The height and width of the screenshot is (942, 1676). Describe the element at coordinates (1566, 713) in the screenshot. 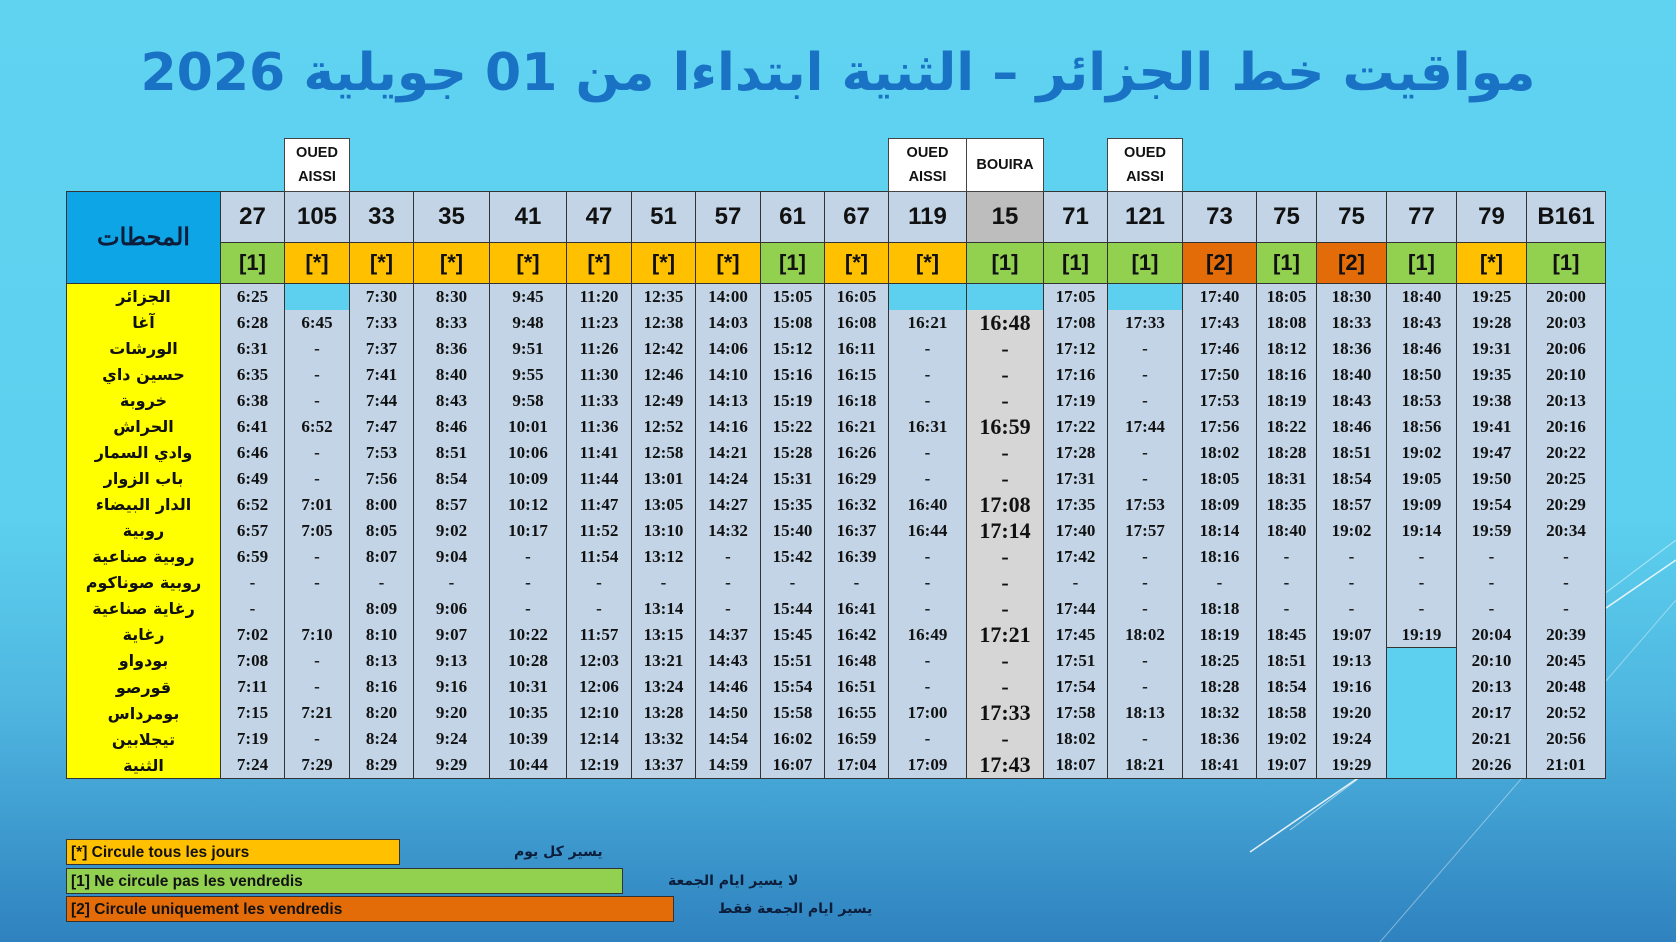

I see `time-cell: 20:52` at that location.